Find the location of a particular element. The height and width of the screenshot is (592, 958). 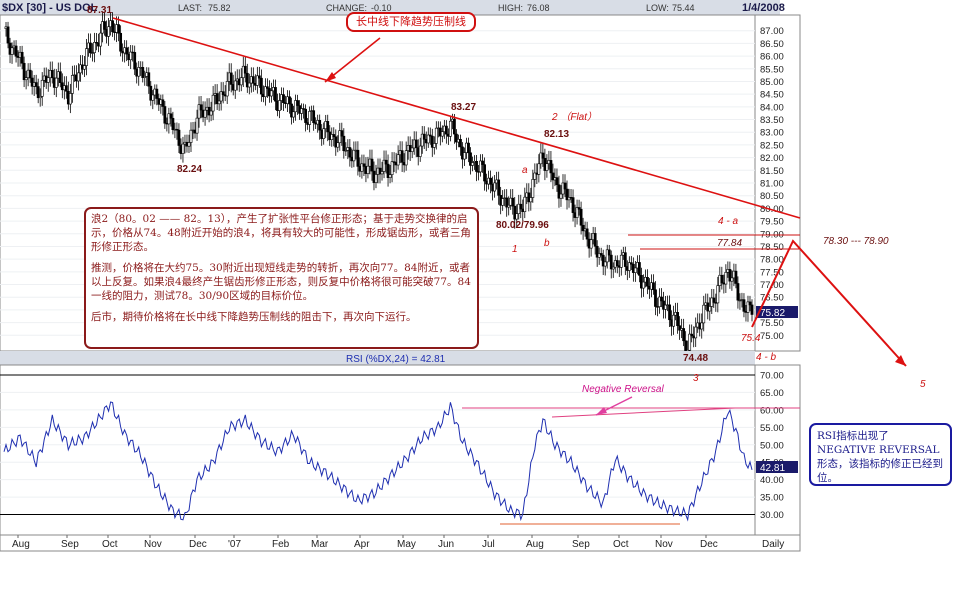

price-tick-label: 83.00 is located at coordinates (772, 133).